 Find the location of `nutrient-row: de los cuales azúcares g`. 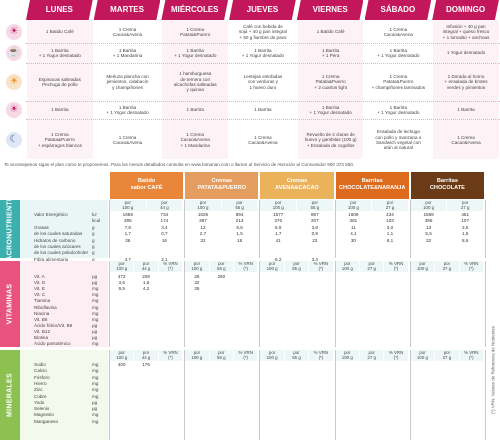

nutrient-row: de los cuales azúcares g is located at coordinates (250, 247).